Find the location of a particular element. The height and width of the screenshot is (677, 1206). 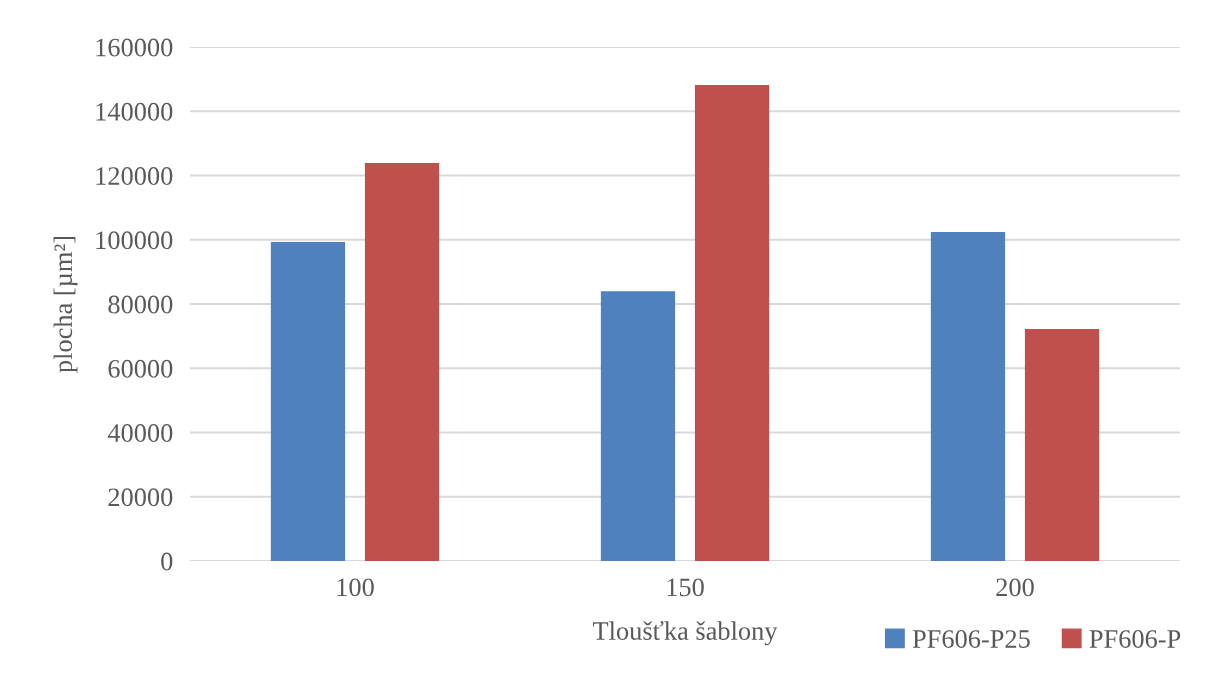

x-tick-label: 150 is located at coordinates (685, 587).